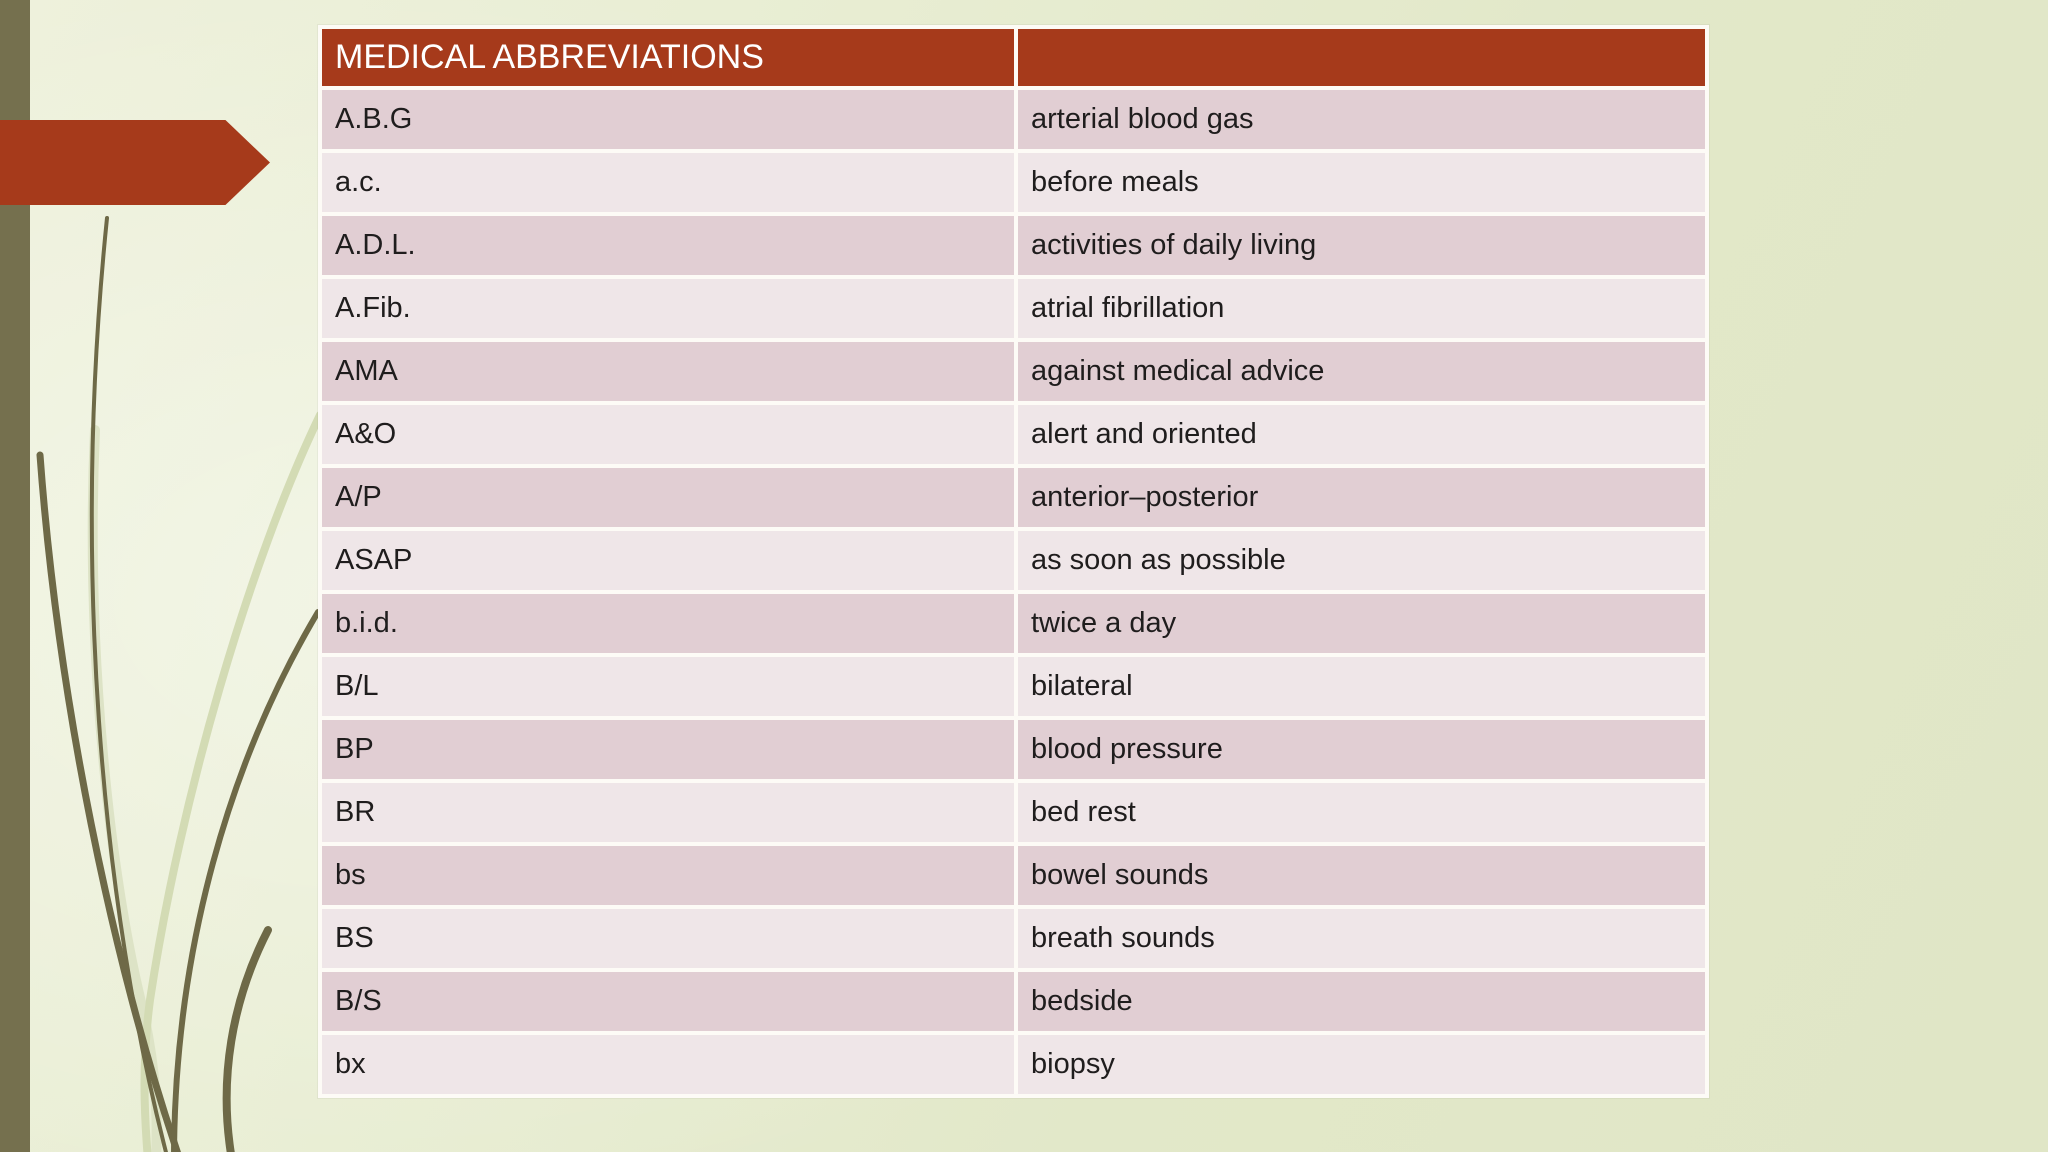  Describe the element at coordinates (668, 371) in the screenshot. I see `abbreviation-cell: AMA` at that location.